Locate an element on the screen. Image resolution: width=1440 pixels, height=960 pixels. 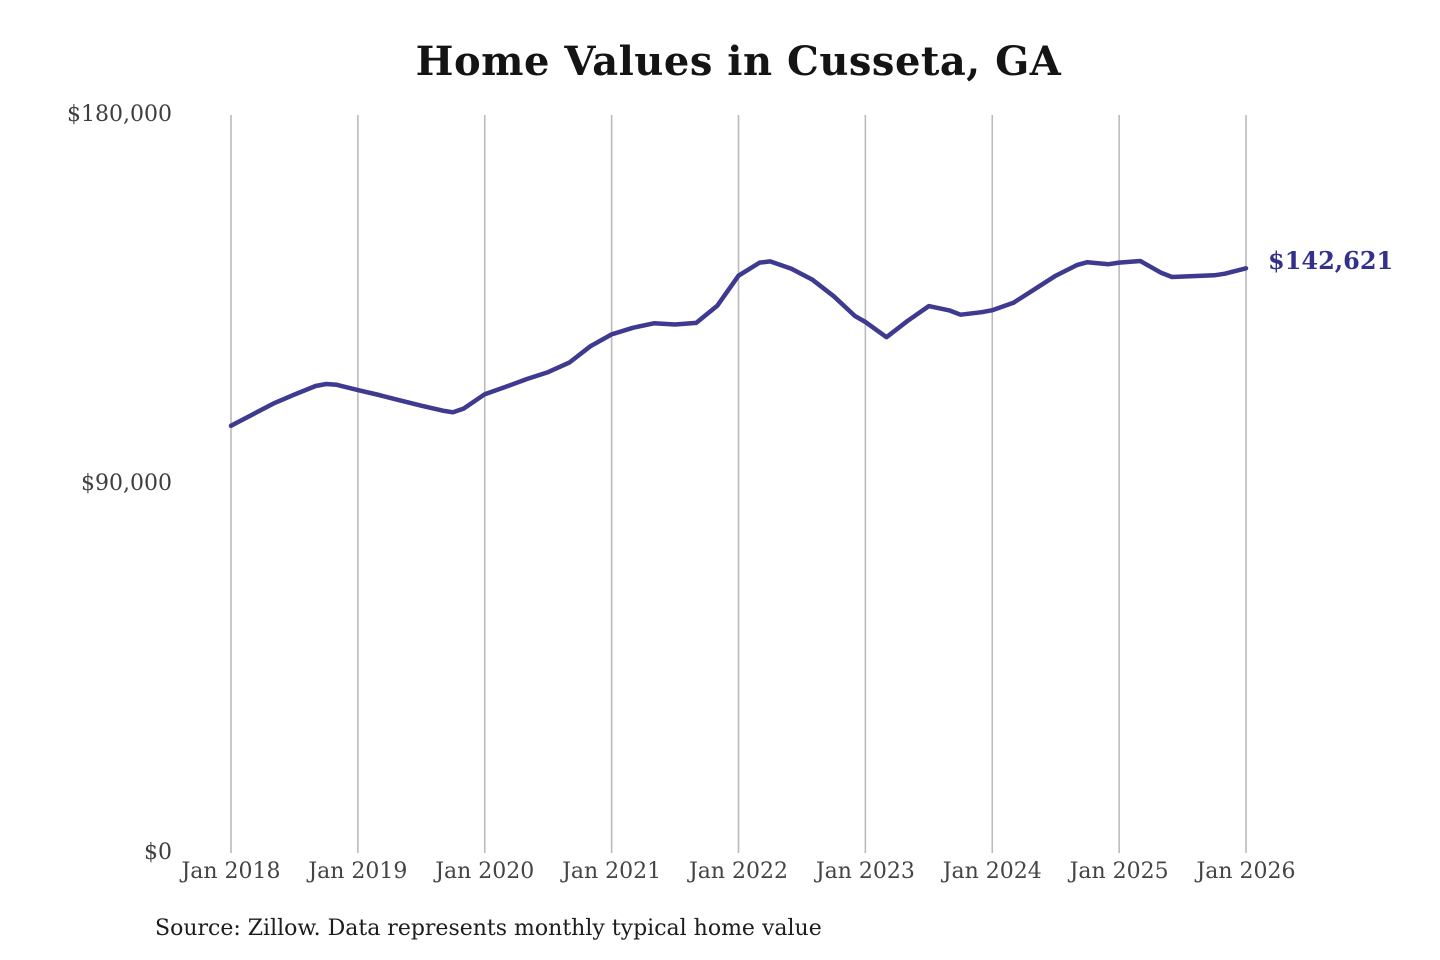
x-axis-tick-label: Jan 2026 is located at coordinates (1246, 871).